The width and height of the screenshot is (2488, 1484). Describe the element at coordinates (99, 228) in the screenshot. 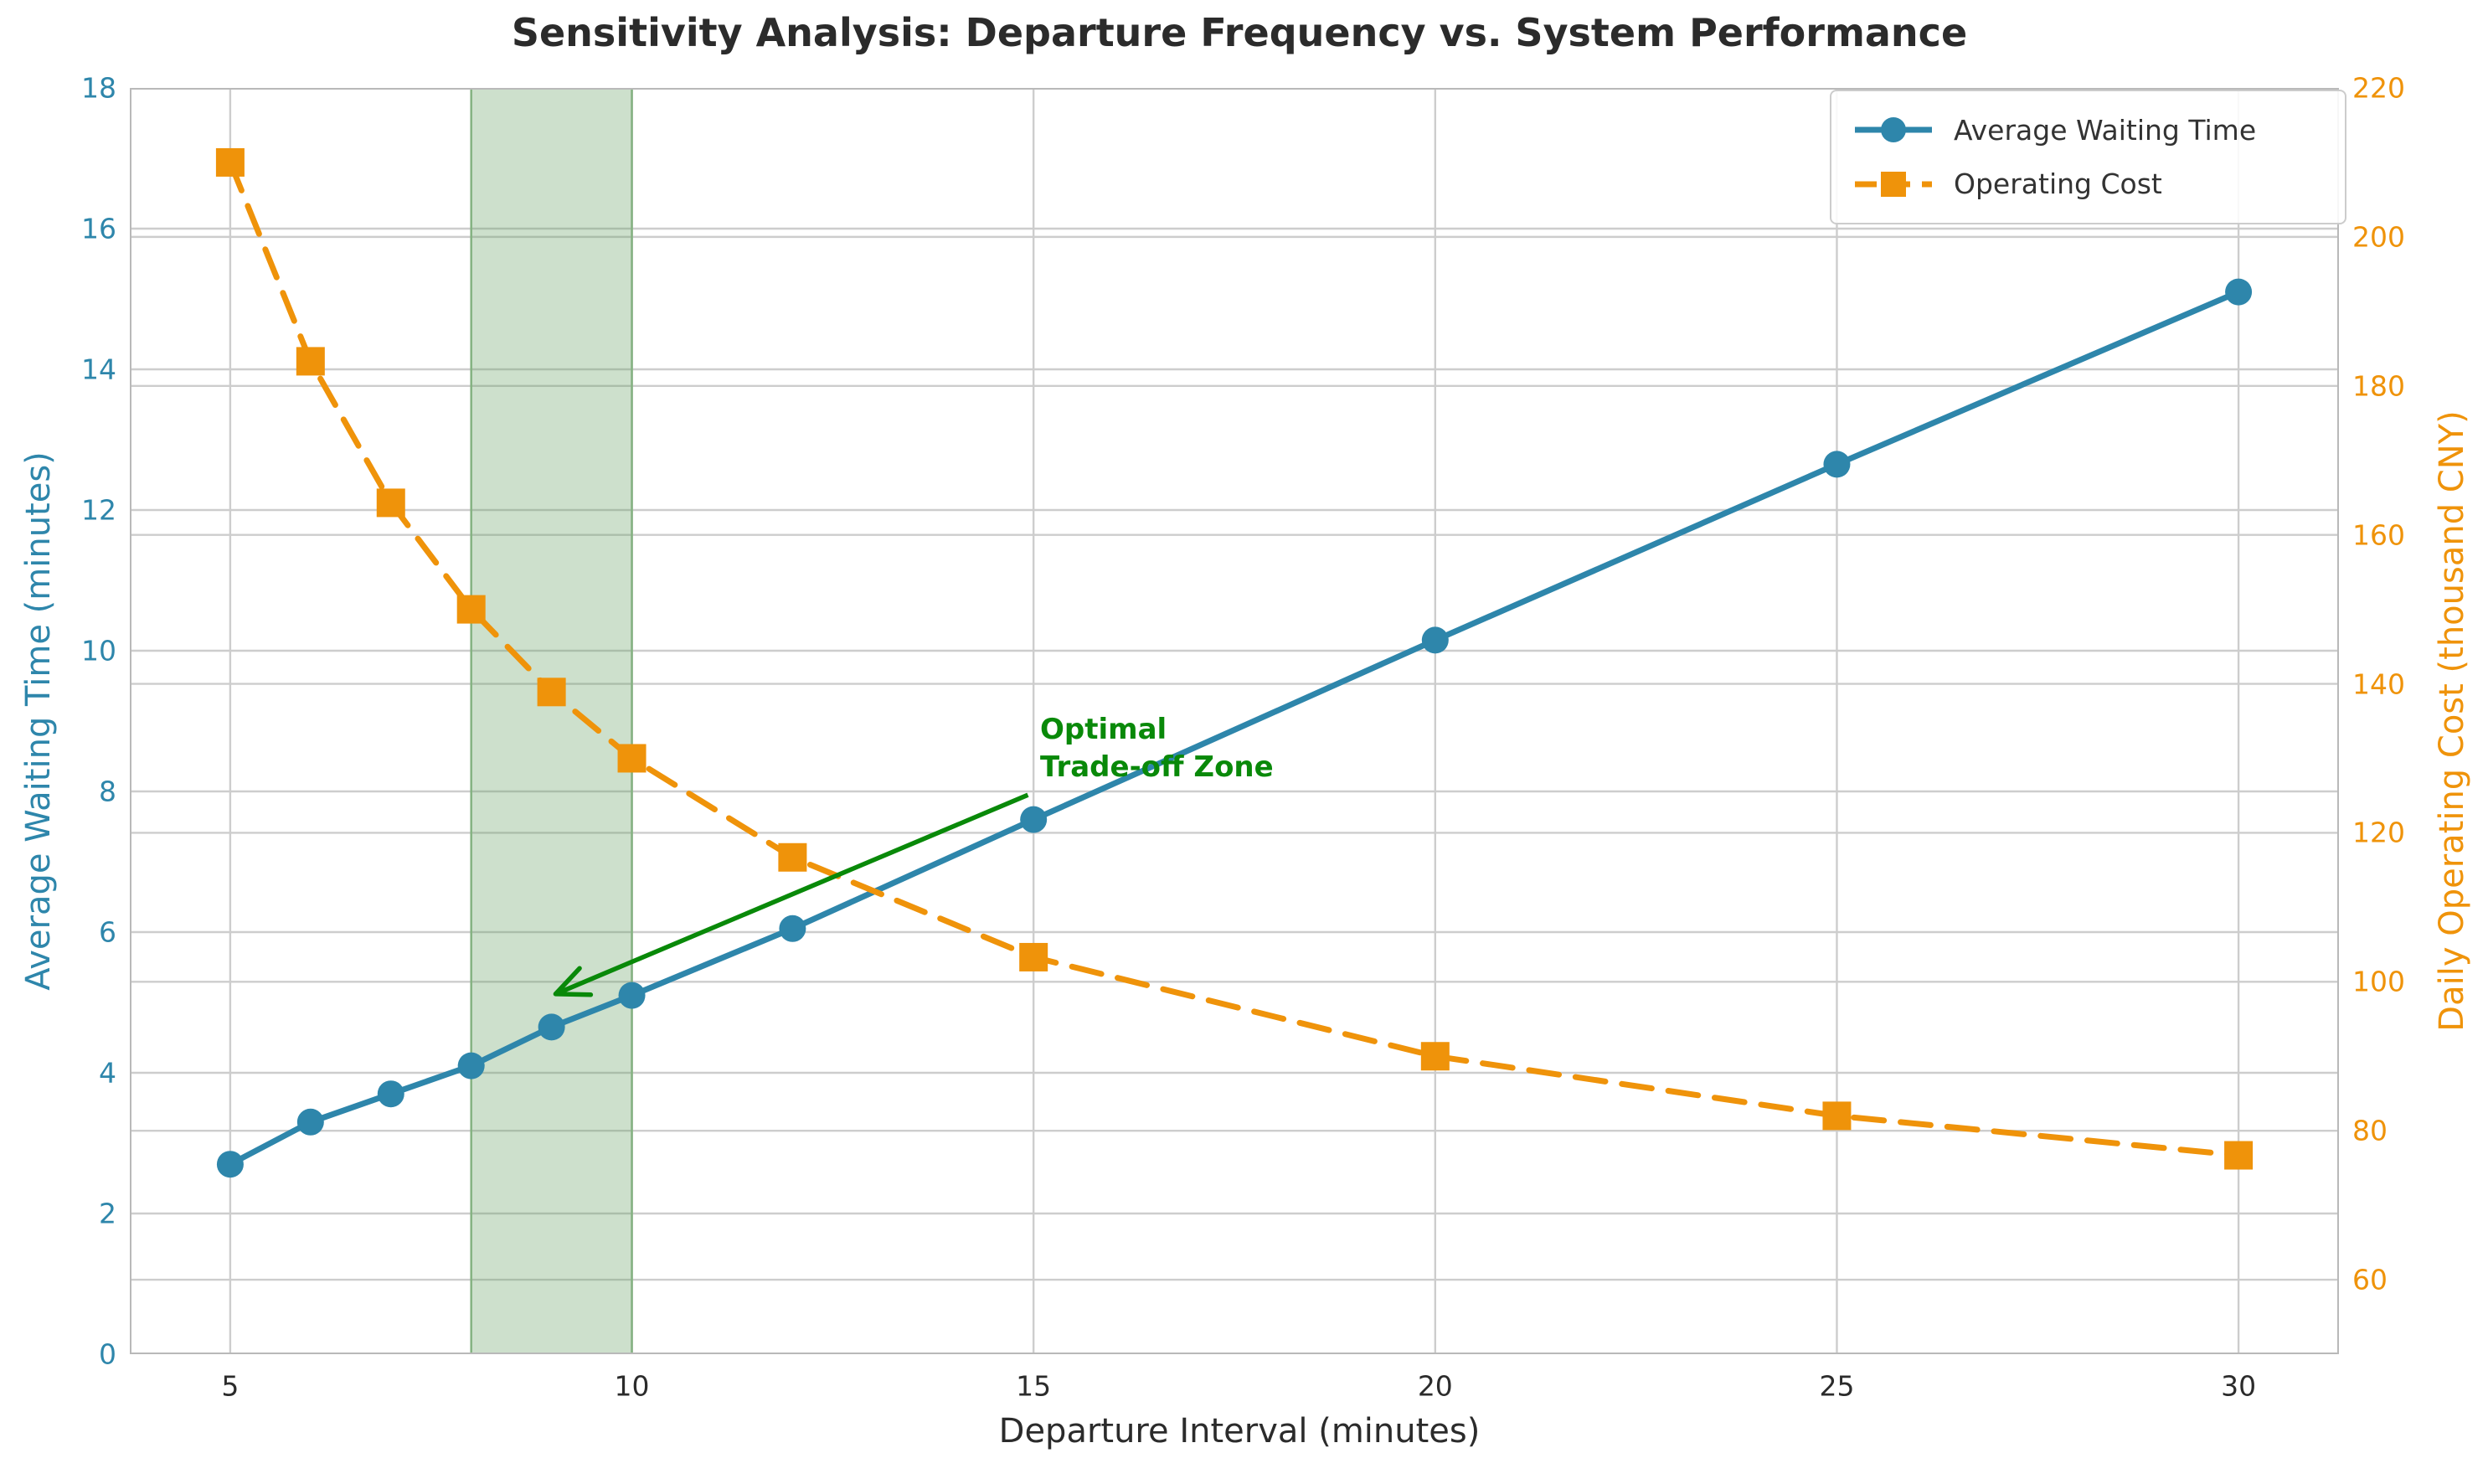

I see `y-left-tick-label-16: 16` at that location.